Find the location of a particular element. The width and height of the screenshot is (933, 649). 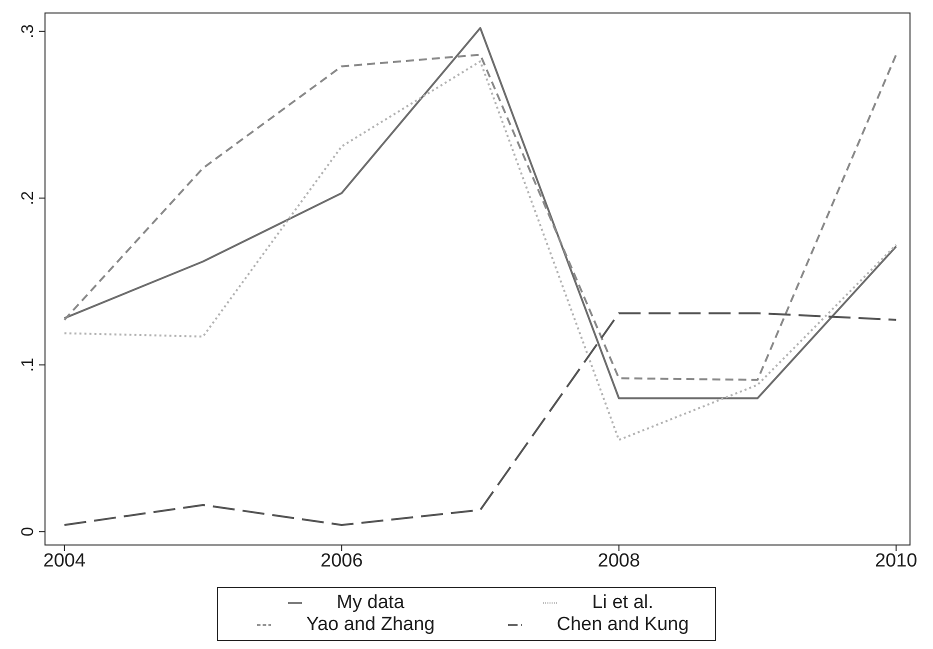

legend-label: Li et al. is located at coordinates (623, 602).